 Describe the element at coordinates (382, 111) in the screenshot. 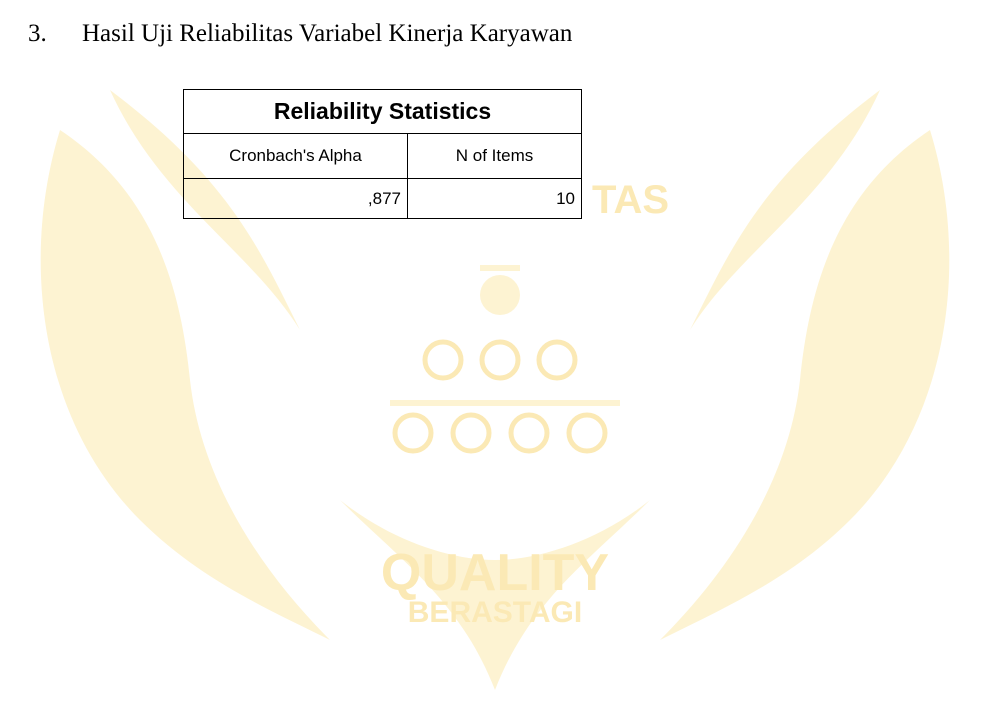

I see `table-title: Reliability Statistics` at that location.